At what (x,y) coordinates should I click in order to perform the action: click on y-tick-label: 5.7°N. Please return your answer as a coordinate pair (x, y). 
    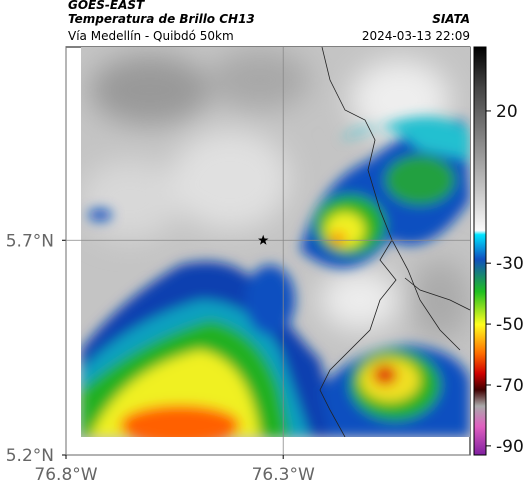
    Looking at the image, I should click on (30, 241).